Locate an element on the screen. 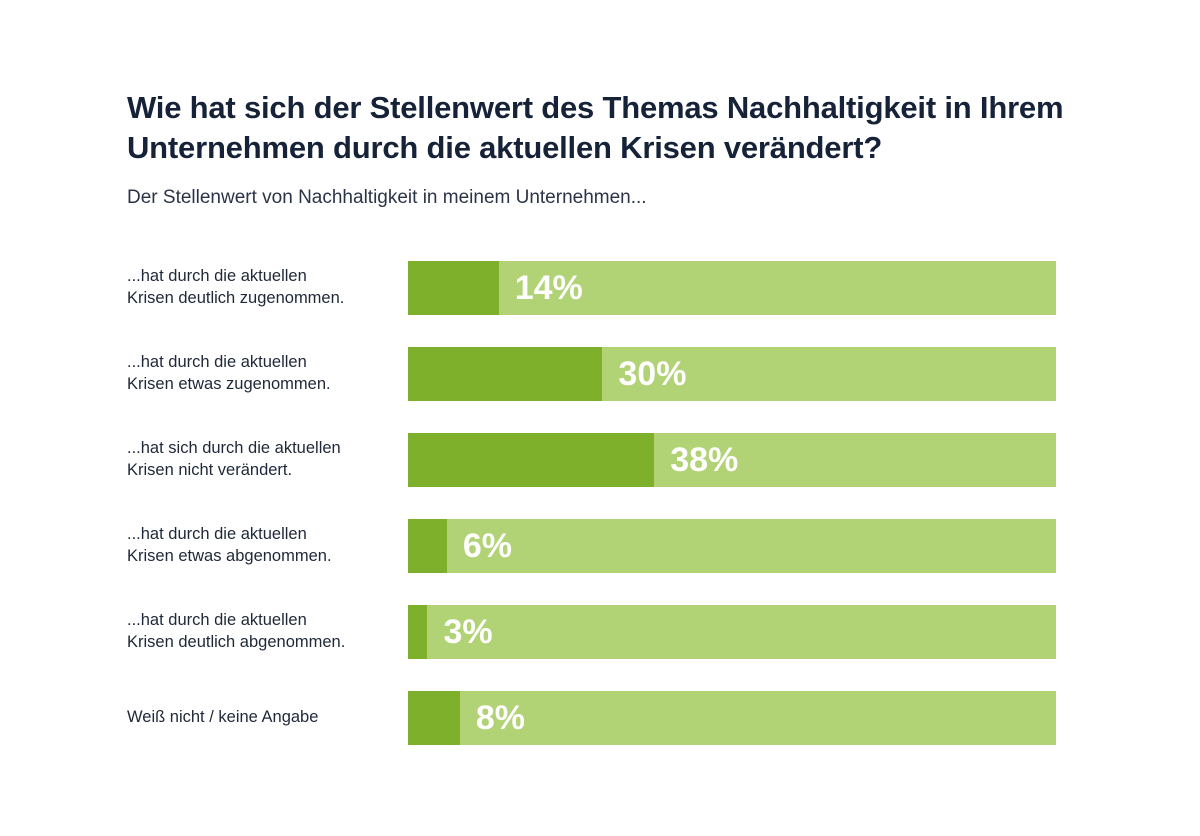 This screenshot has width=1200, height=836. data-label: 38% is located at coordinates (704, 460).